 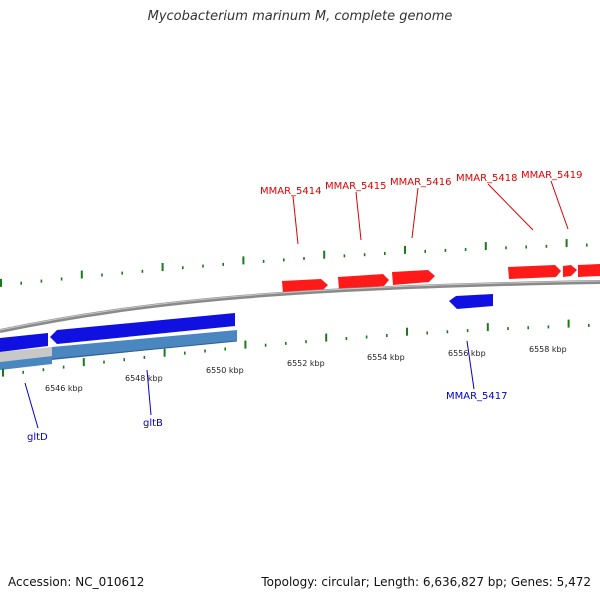 I want to click on outer-ticks, so click(x=294, y=263).